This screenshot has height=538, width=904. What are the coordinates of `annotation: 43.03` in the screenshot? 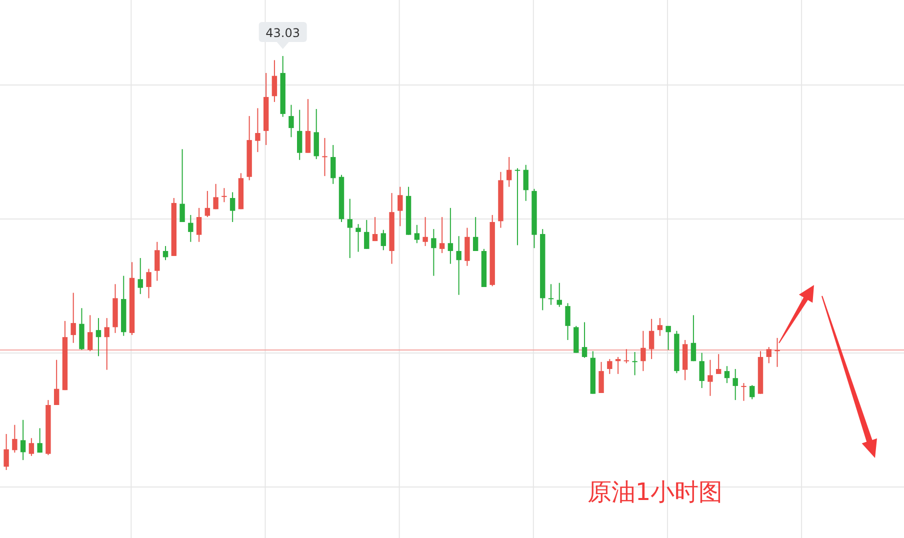 It's located at (283, 33).